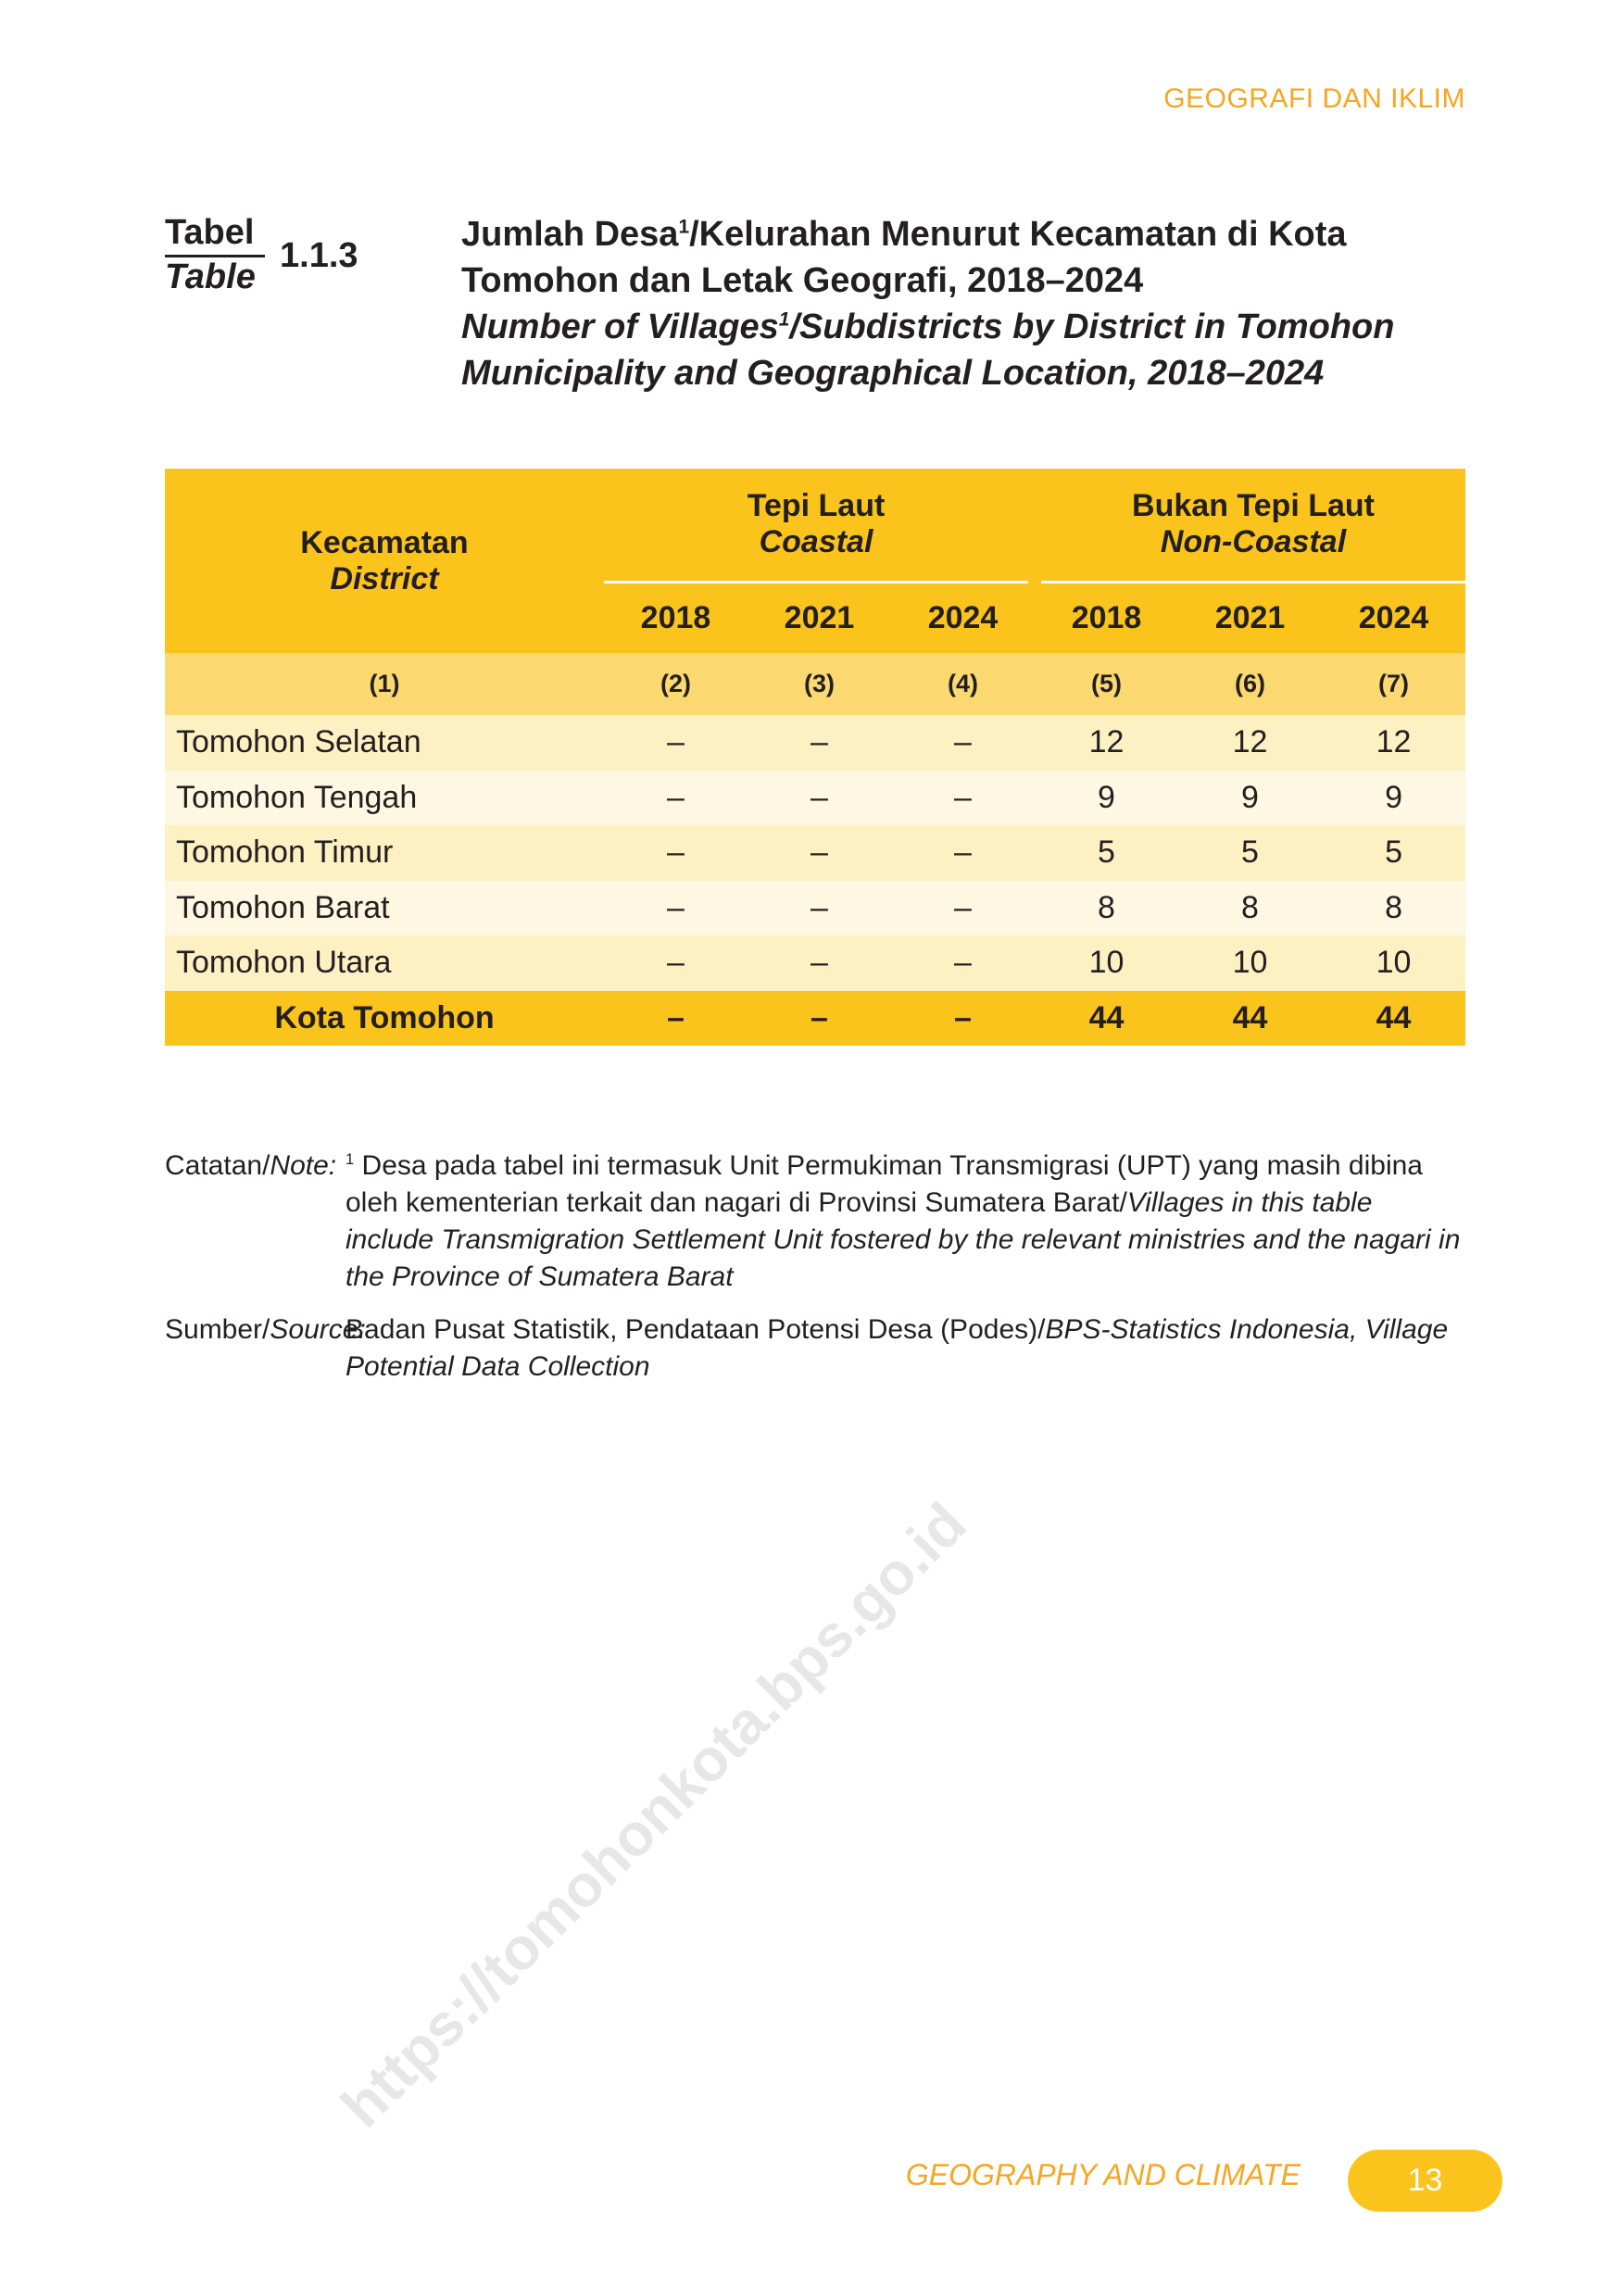 The image size is (1621, 2296). I want to click on chapter-header-text: GEOGRAFI DAN IKLIM, so click(1314, 98).